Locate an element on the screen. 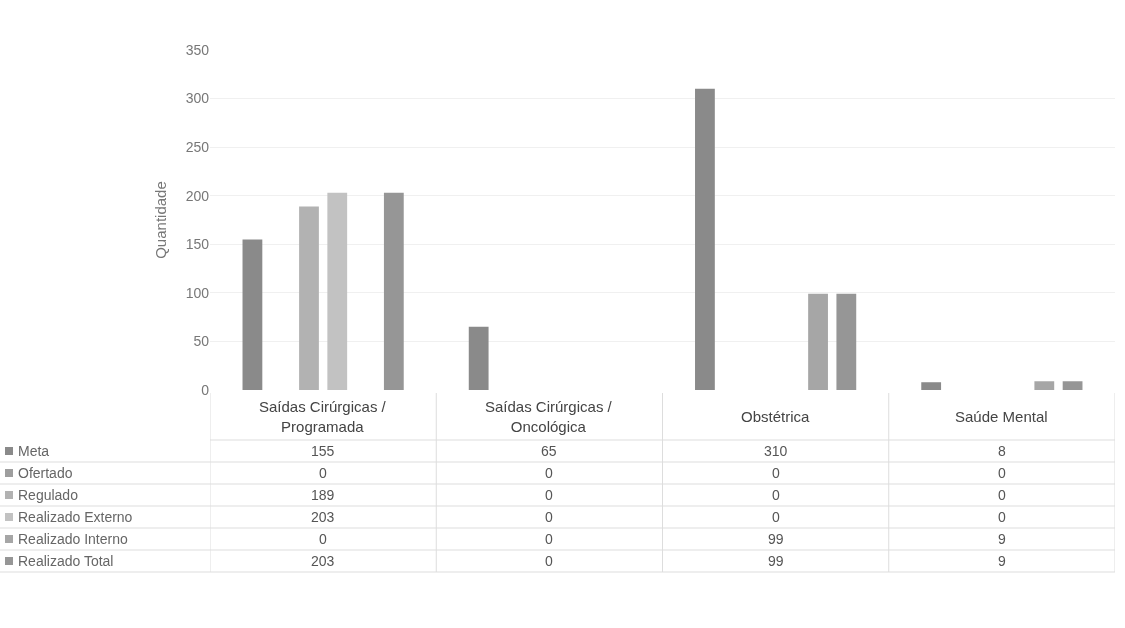 The width and height of the screenshot is (1125, 628). y-tick-label: 250 is located at coordinates (197, 147).